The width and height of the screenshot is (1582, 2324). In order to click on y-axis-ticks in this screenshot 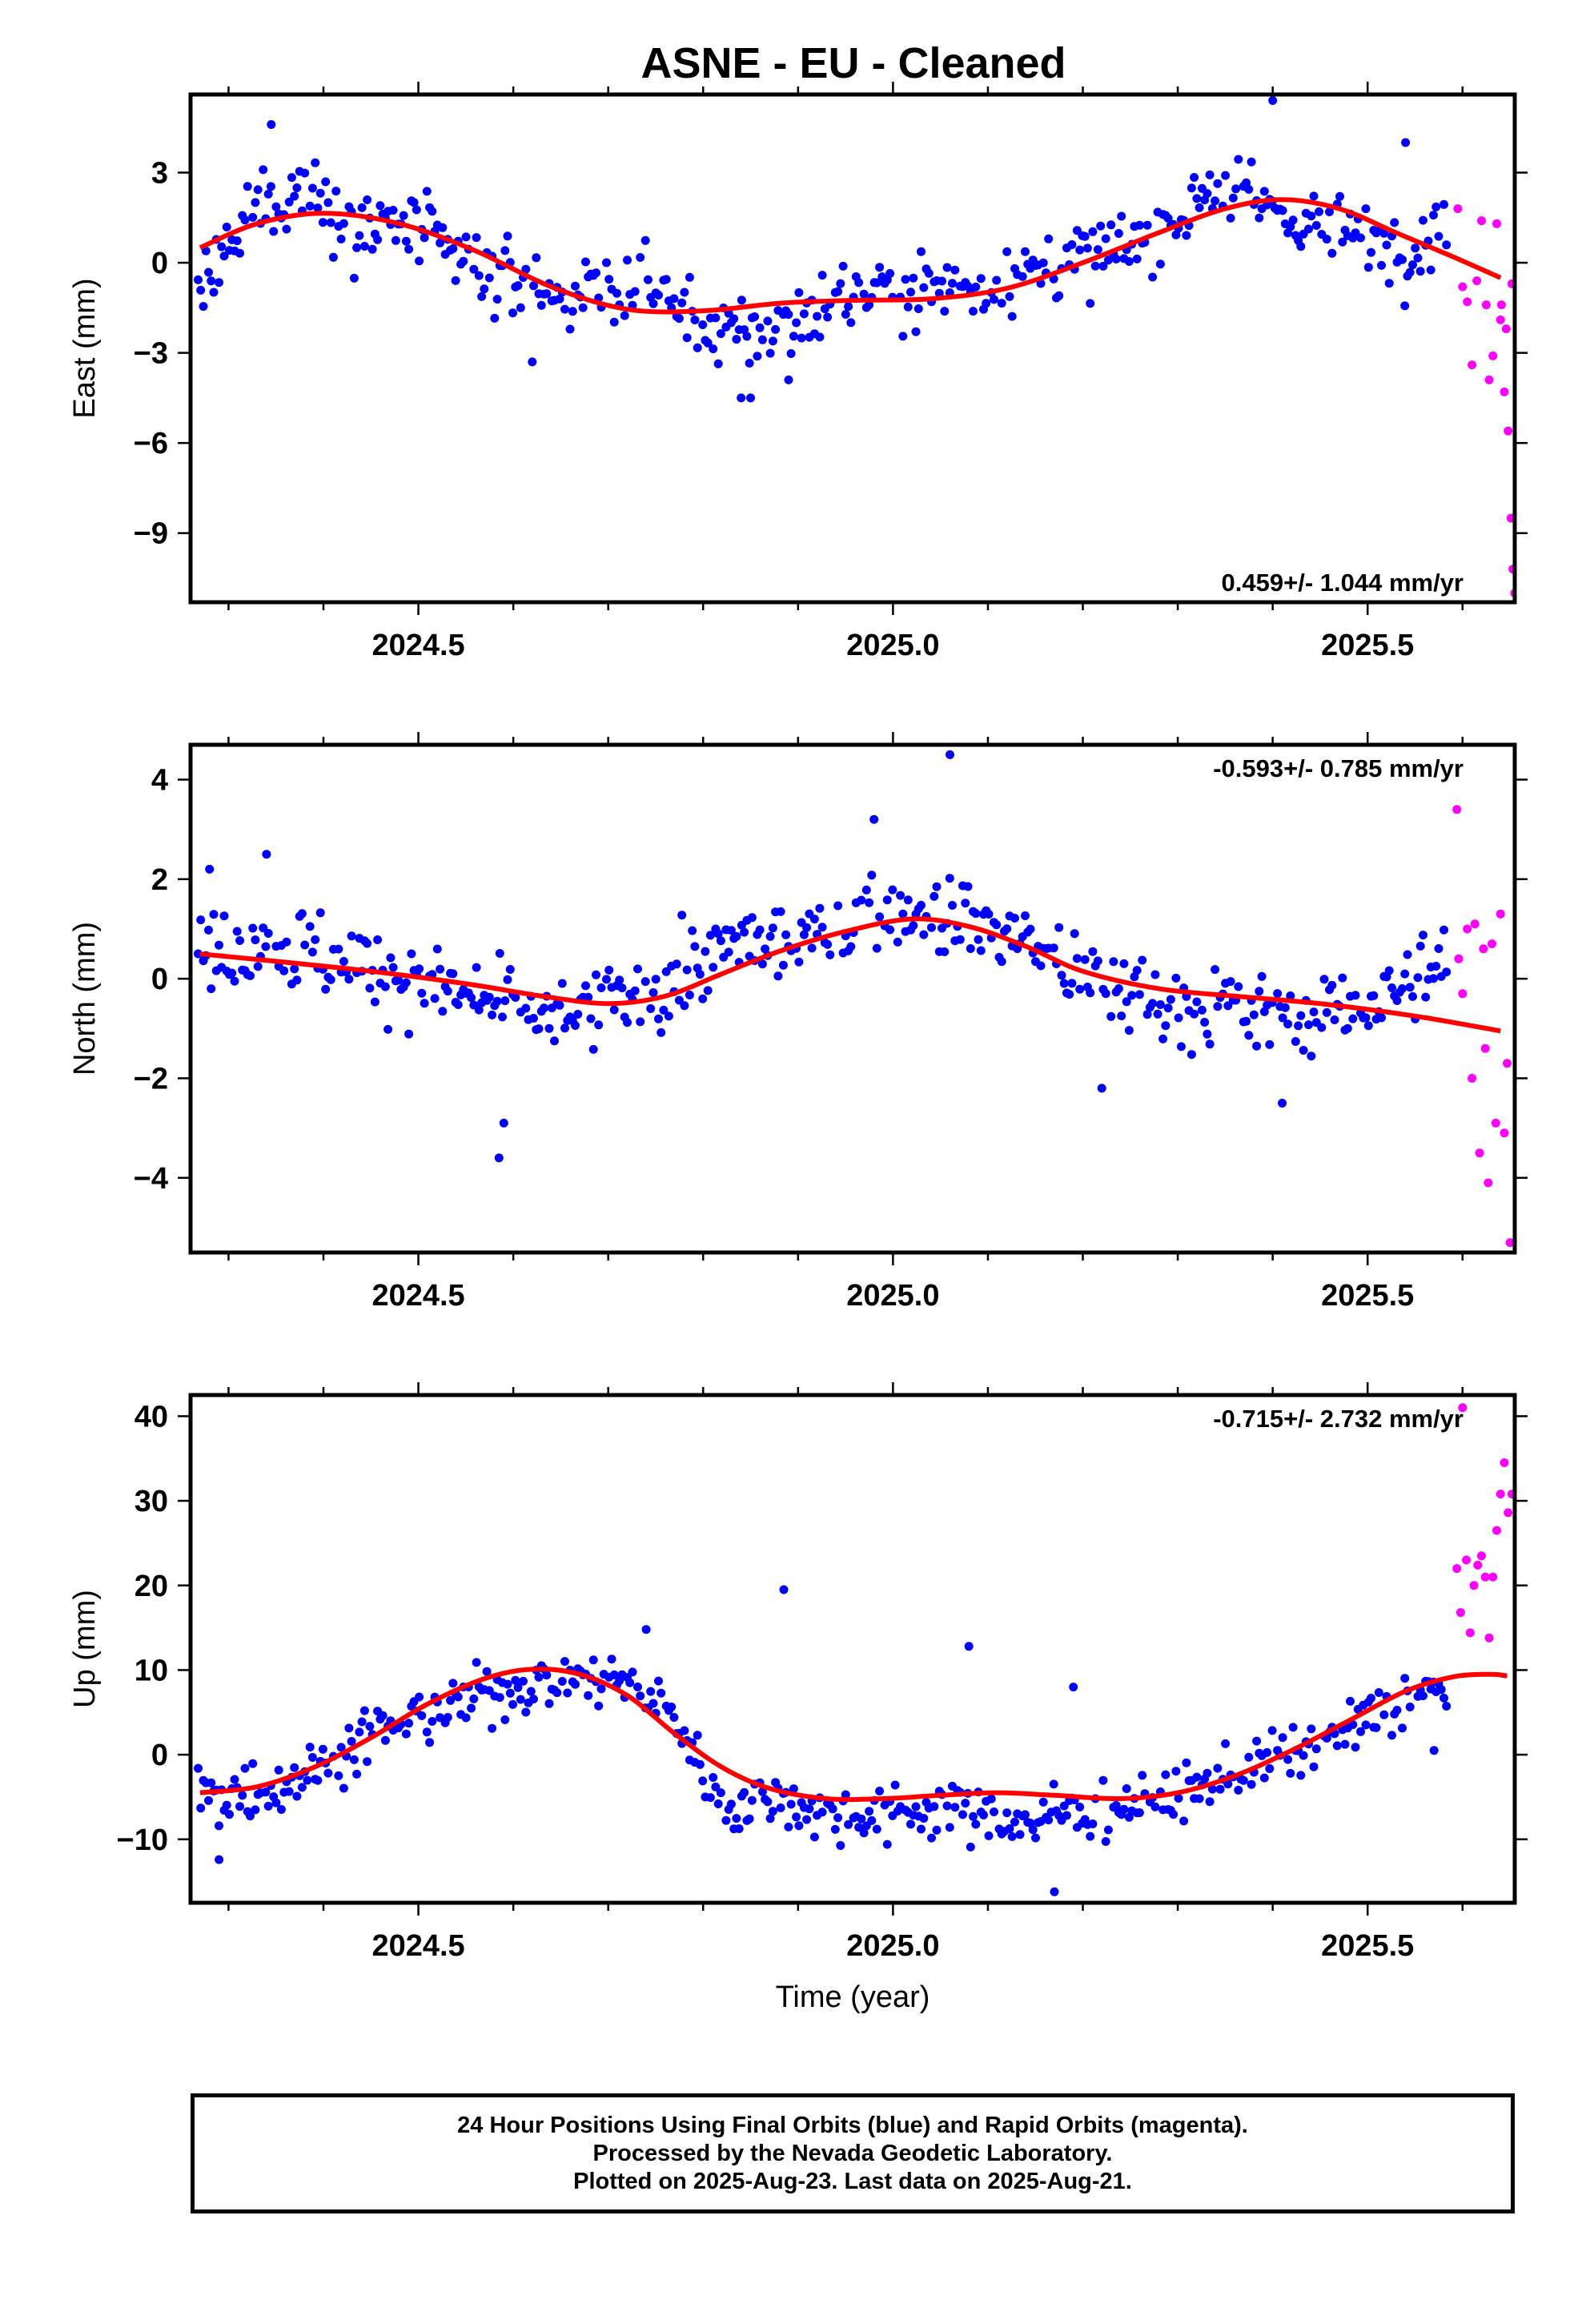, I will do `click(853, 979)`.